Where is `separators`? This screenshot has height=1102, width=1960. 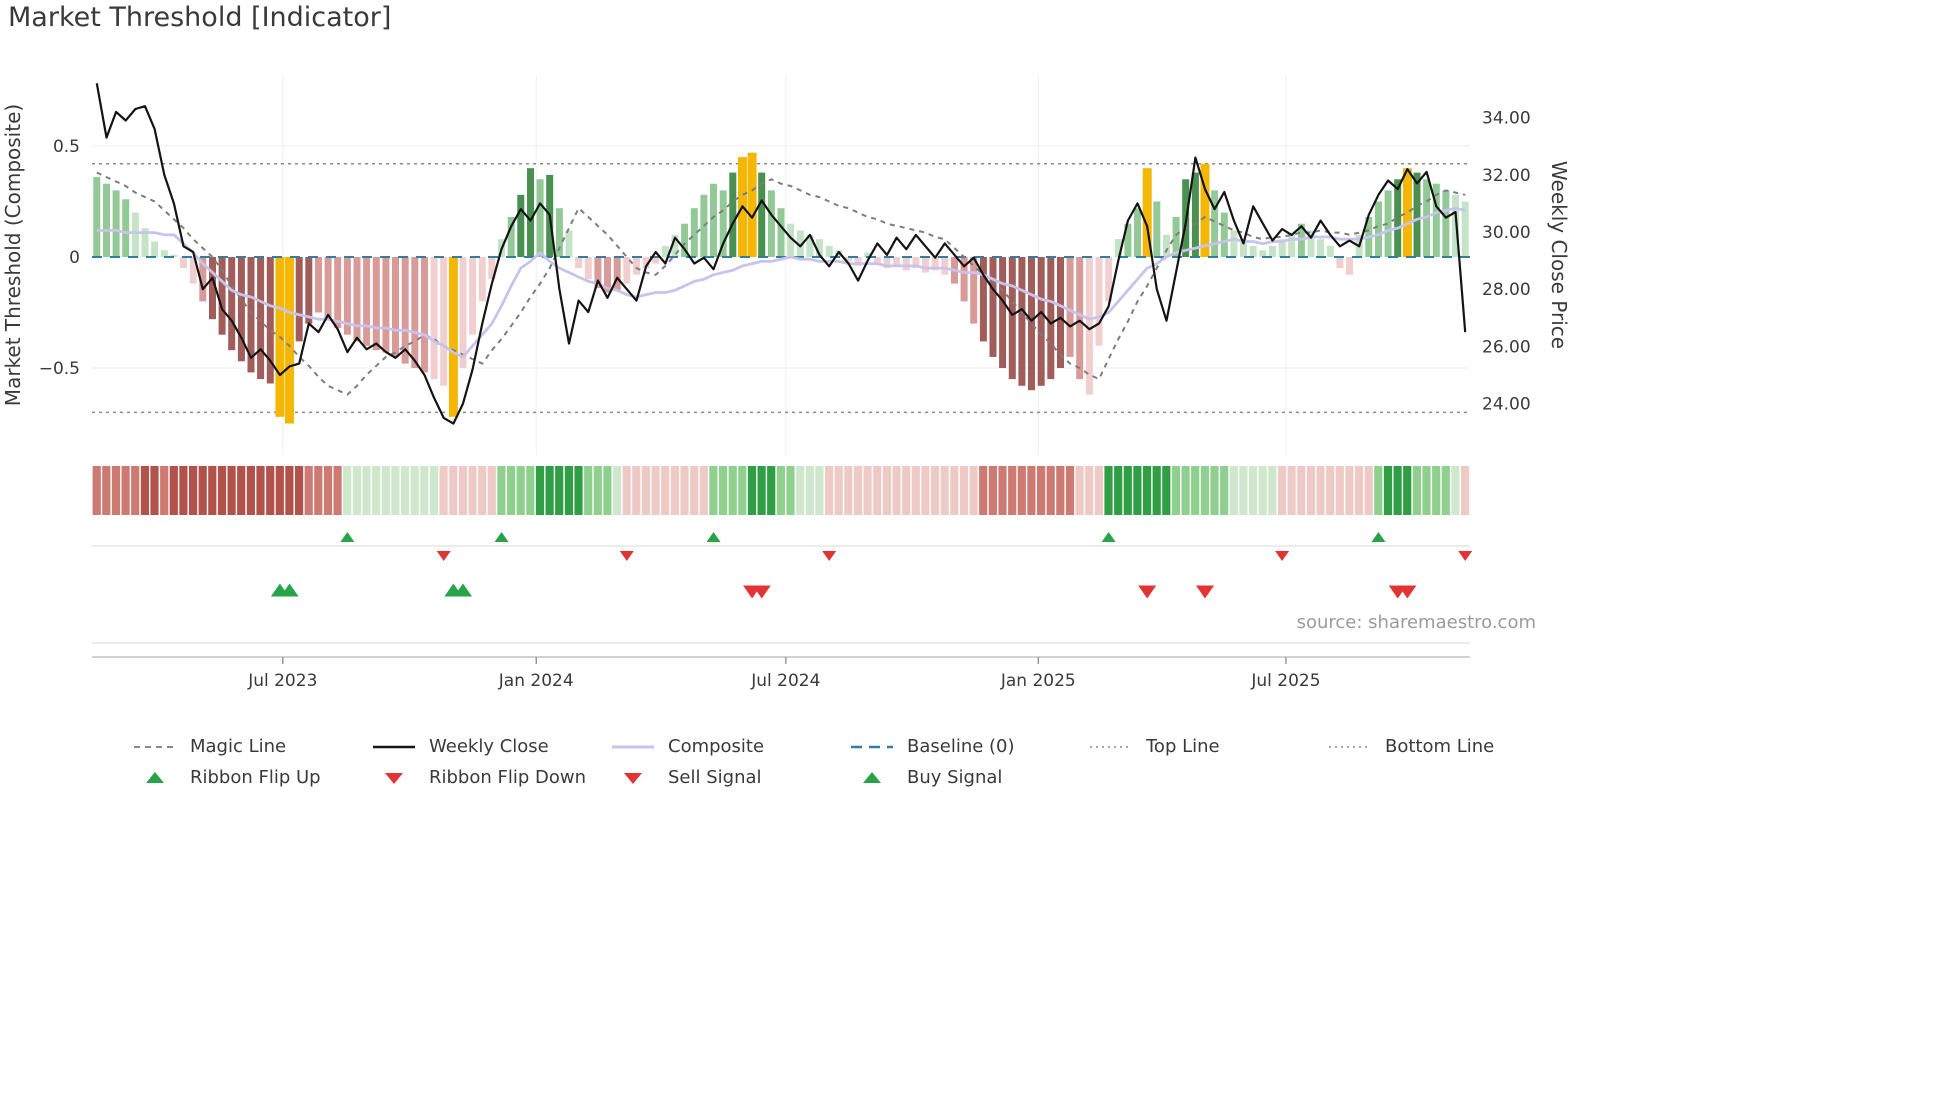
separators is located at coordinates (781, 601).